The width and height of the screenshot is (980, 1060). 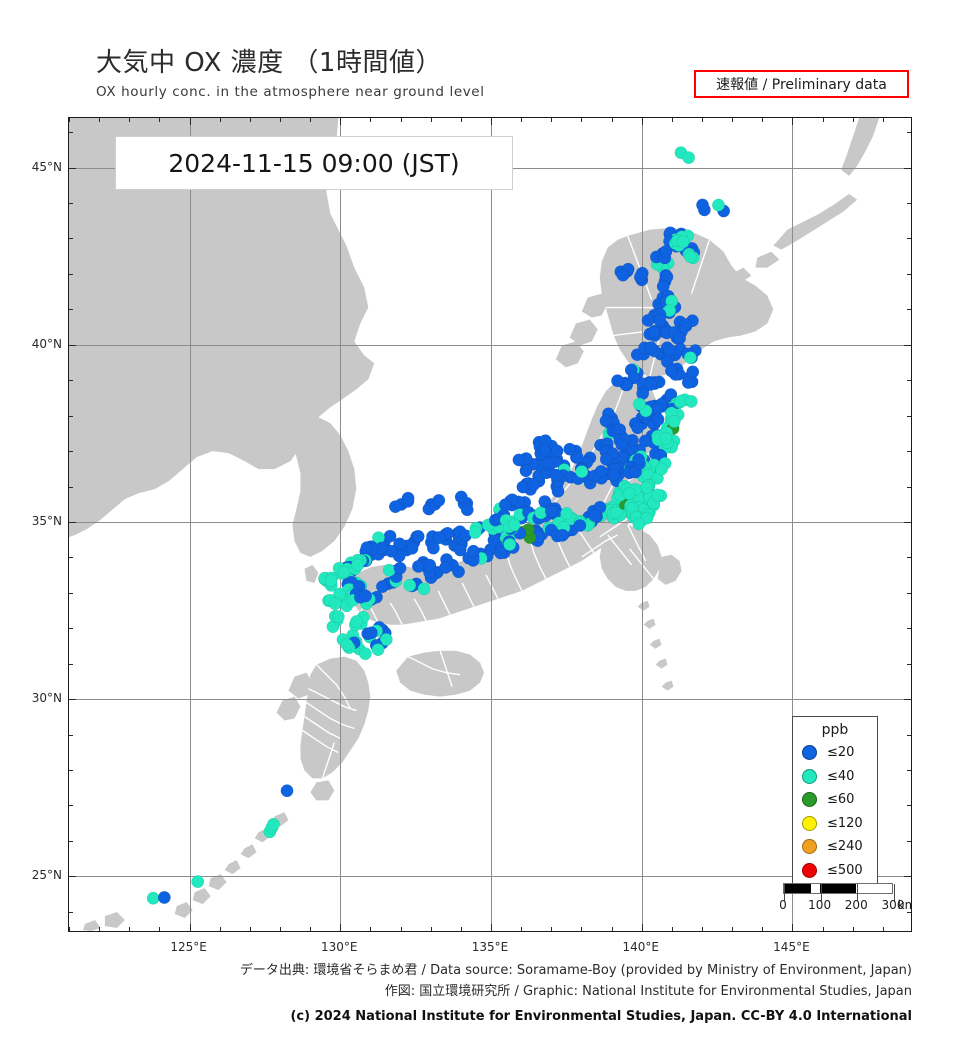 I want to click on legend-item: ≤60, so click(x=835, y=800).